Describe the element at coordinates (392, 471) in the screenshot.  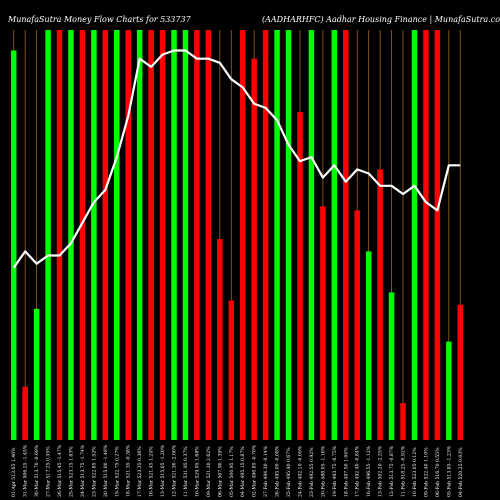
I see `x-tick-label: 12-Feb 513.75 -0.87%` at that location.